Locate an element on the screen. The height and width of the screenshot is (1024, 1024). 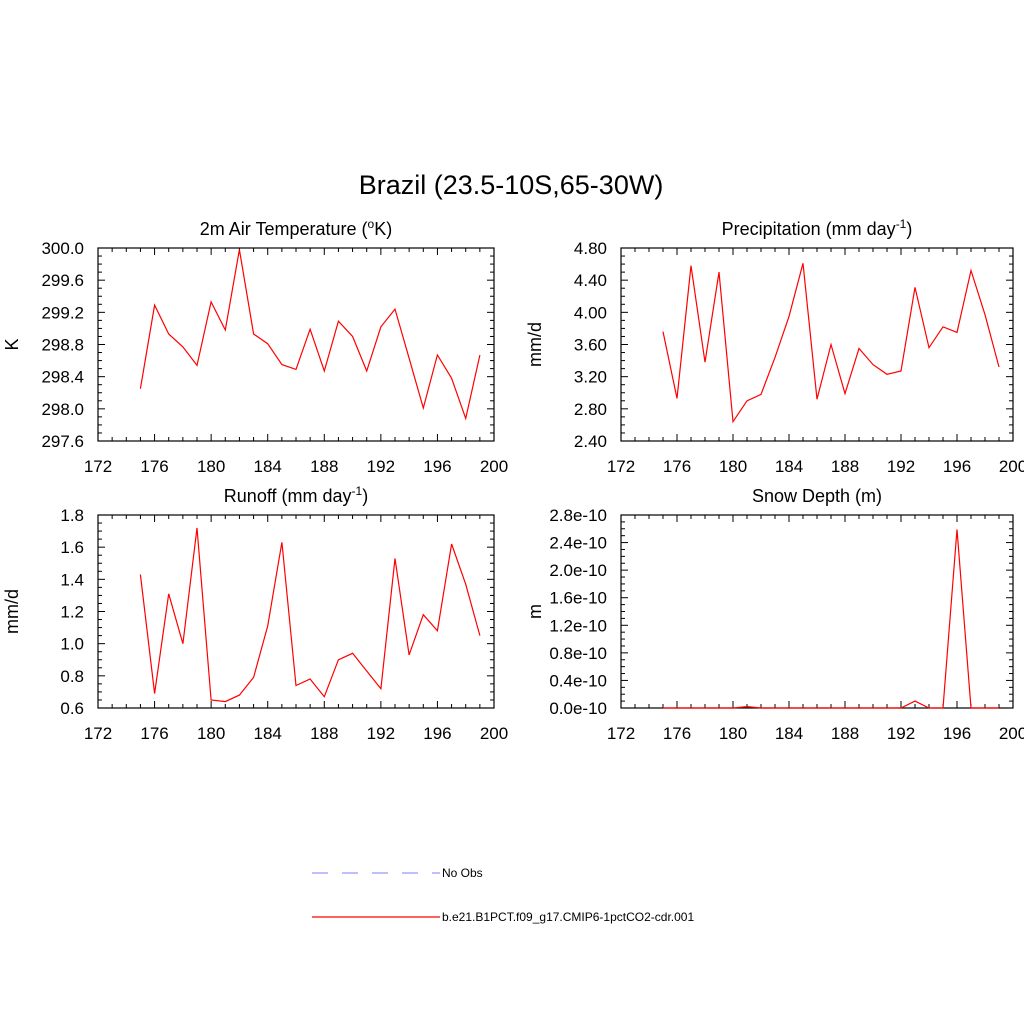
y-tick-label: 1.2e-10 is located at coordinates (578, 625).